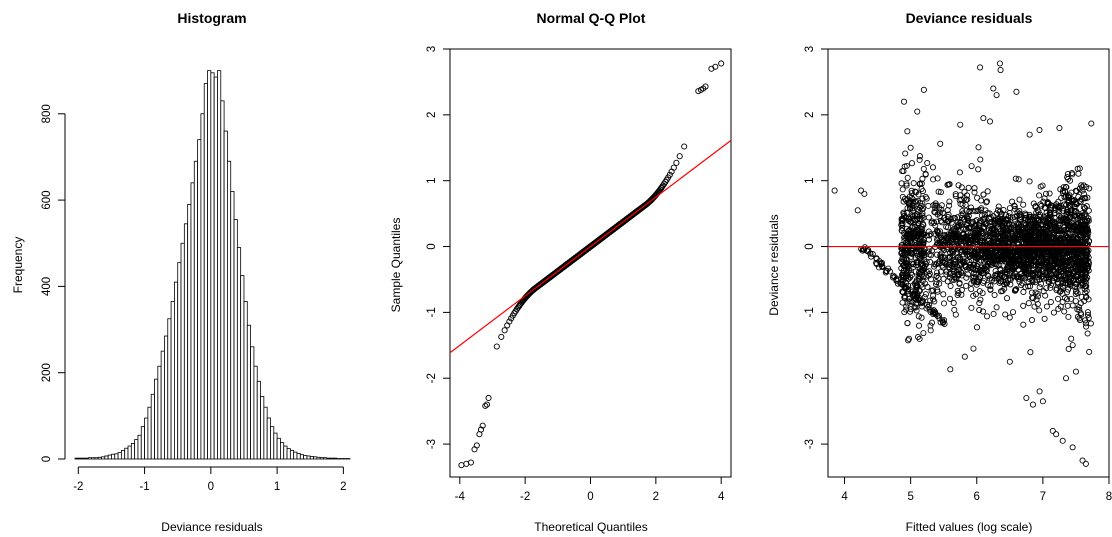 Image resolution: width=1112 pixels, height=537 pixels. Describe the element at coordinates (977, 497) in the screenshot. I see `residuals-x-tick-label: 6` at that location.